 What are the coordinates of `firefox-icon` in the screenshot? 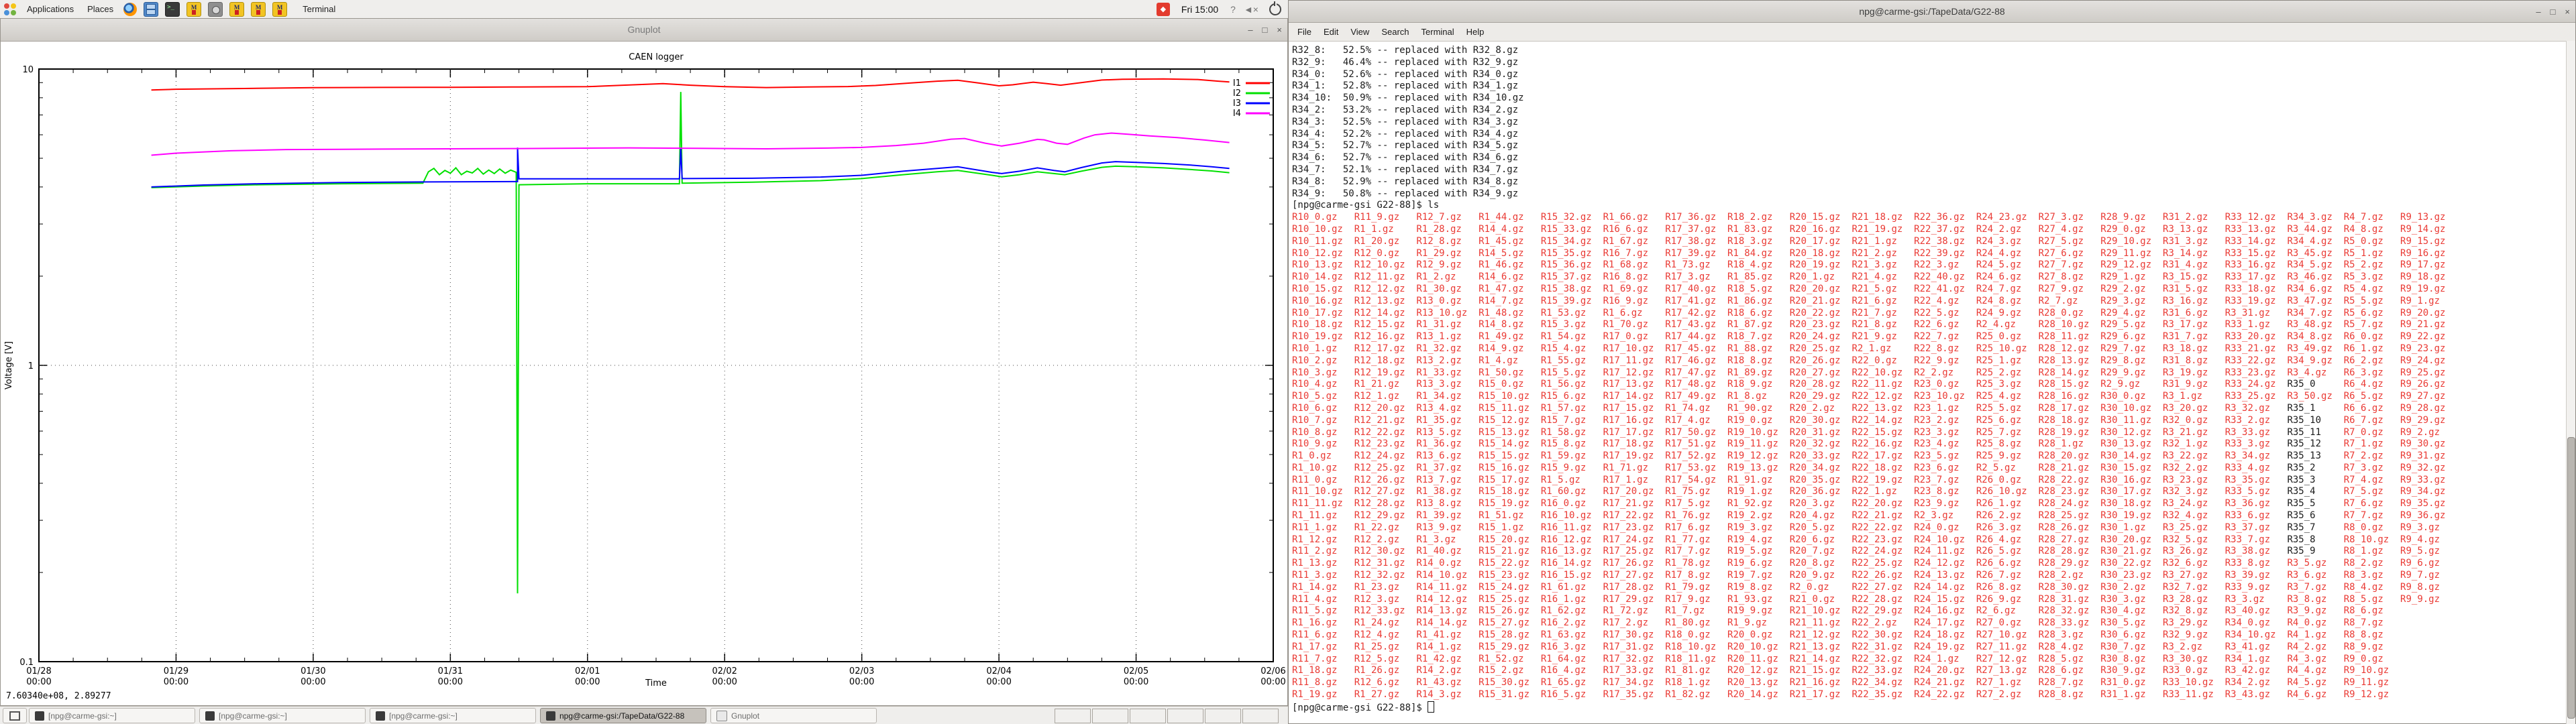 It's located at (130, 9).